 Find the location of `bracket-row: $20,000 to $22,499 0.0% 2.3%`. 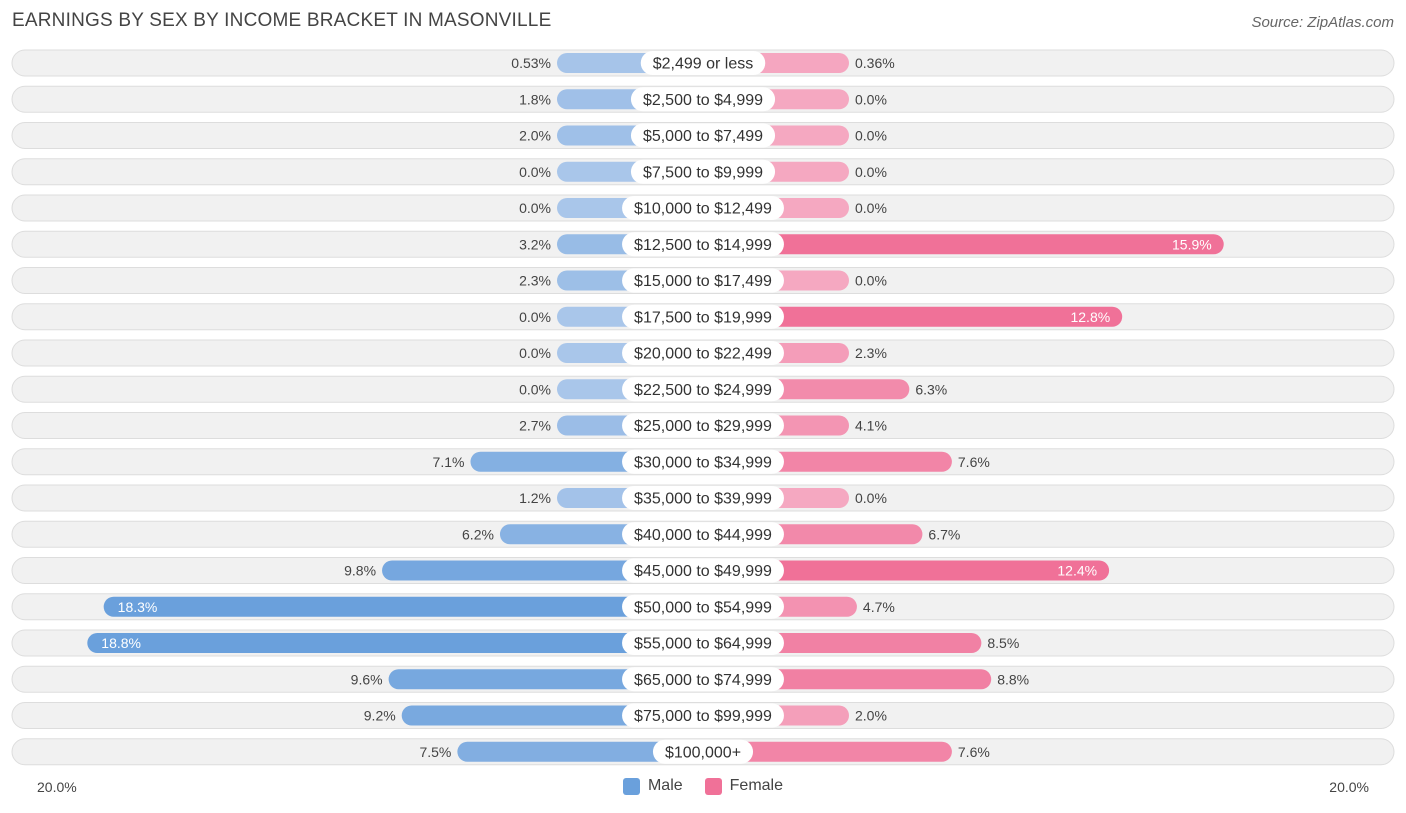

bracket-row: $20,000 to $22,499 0.0% 2.3% is located at coordinates (703, 353).